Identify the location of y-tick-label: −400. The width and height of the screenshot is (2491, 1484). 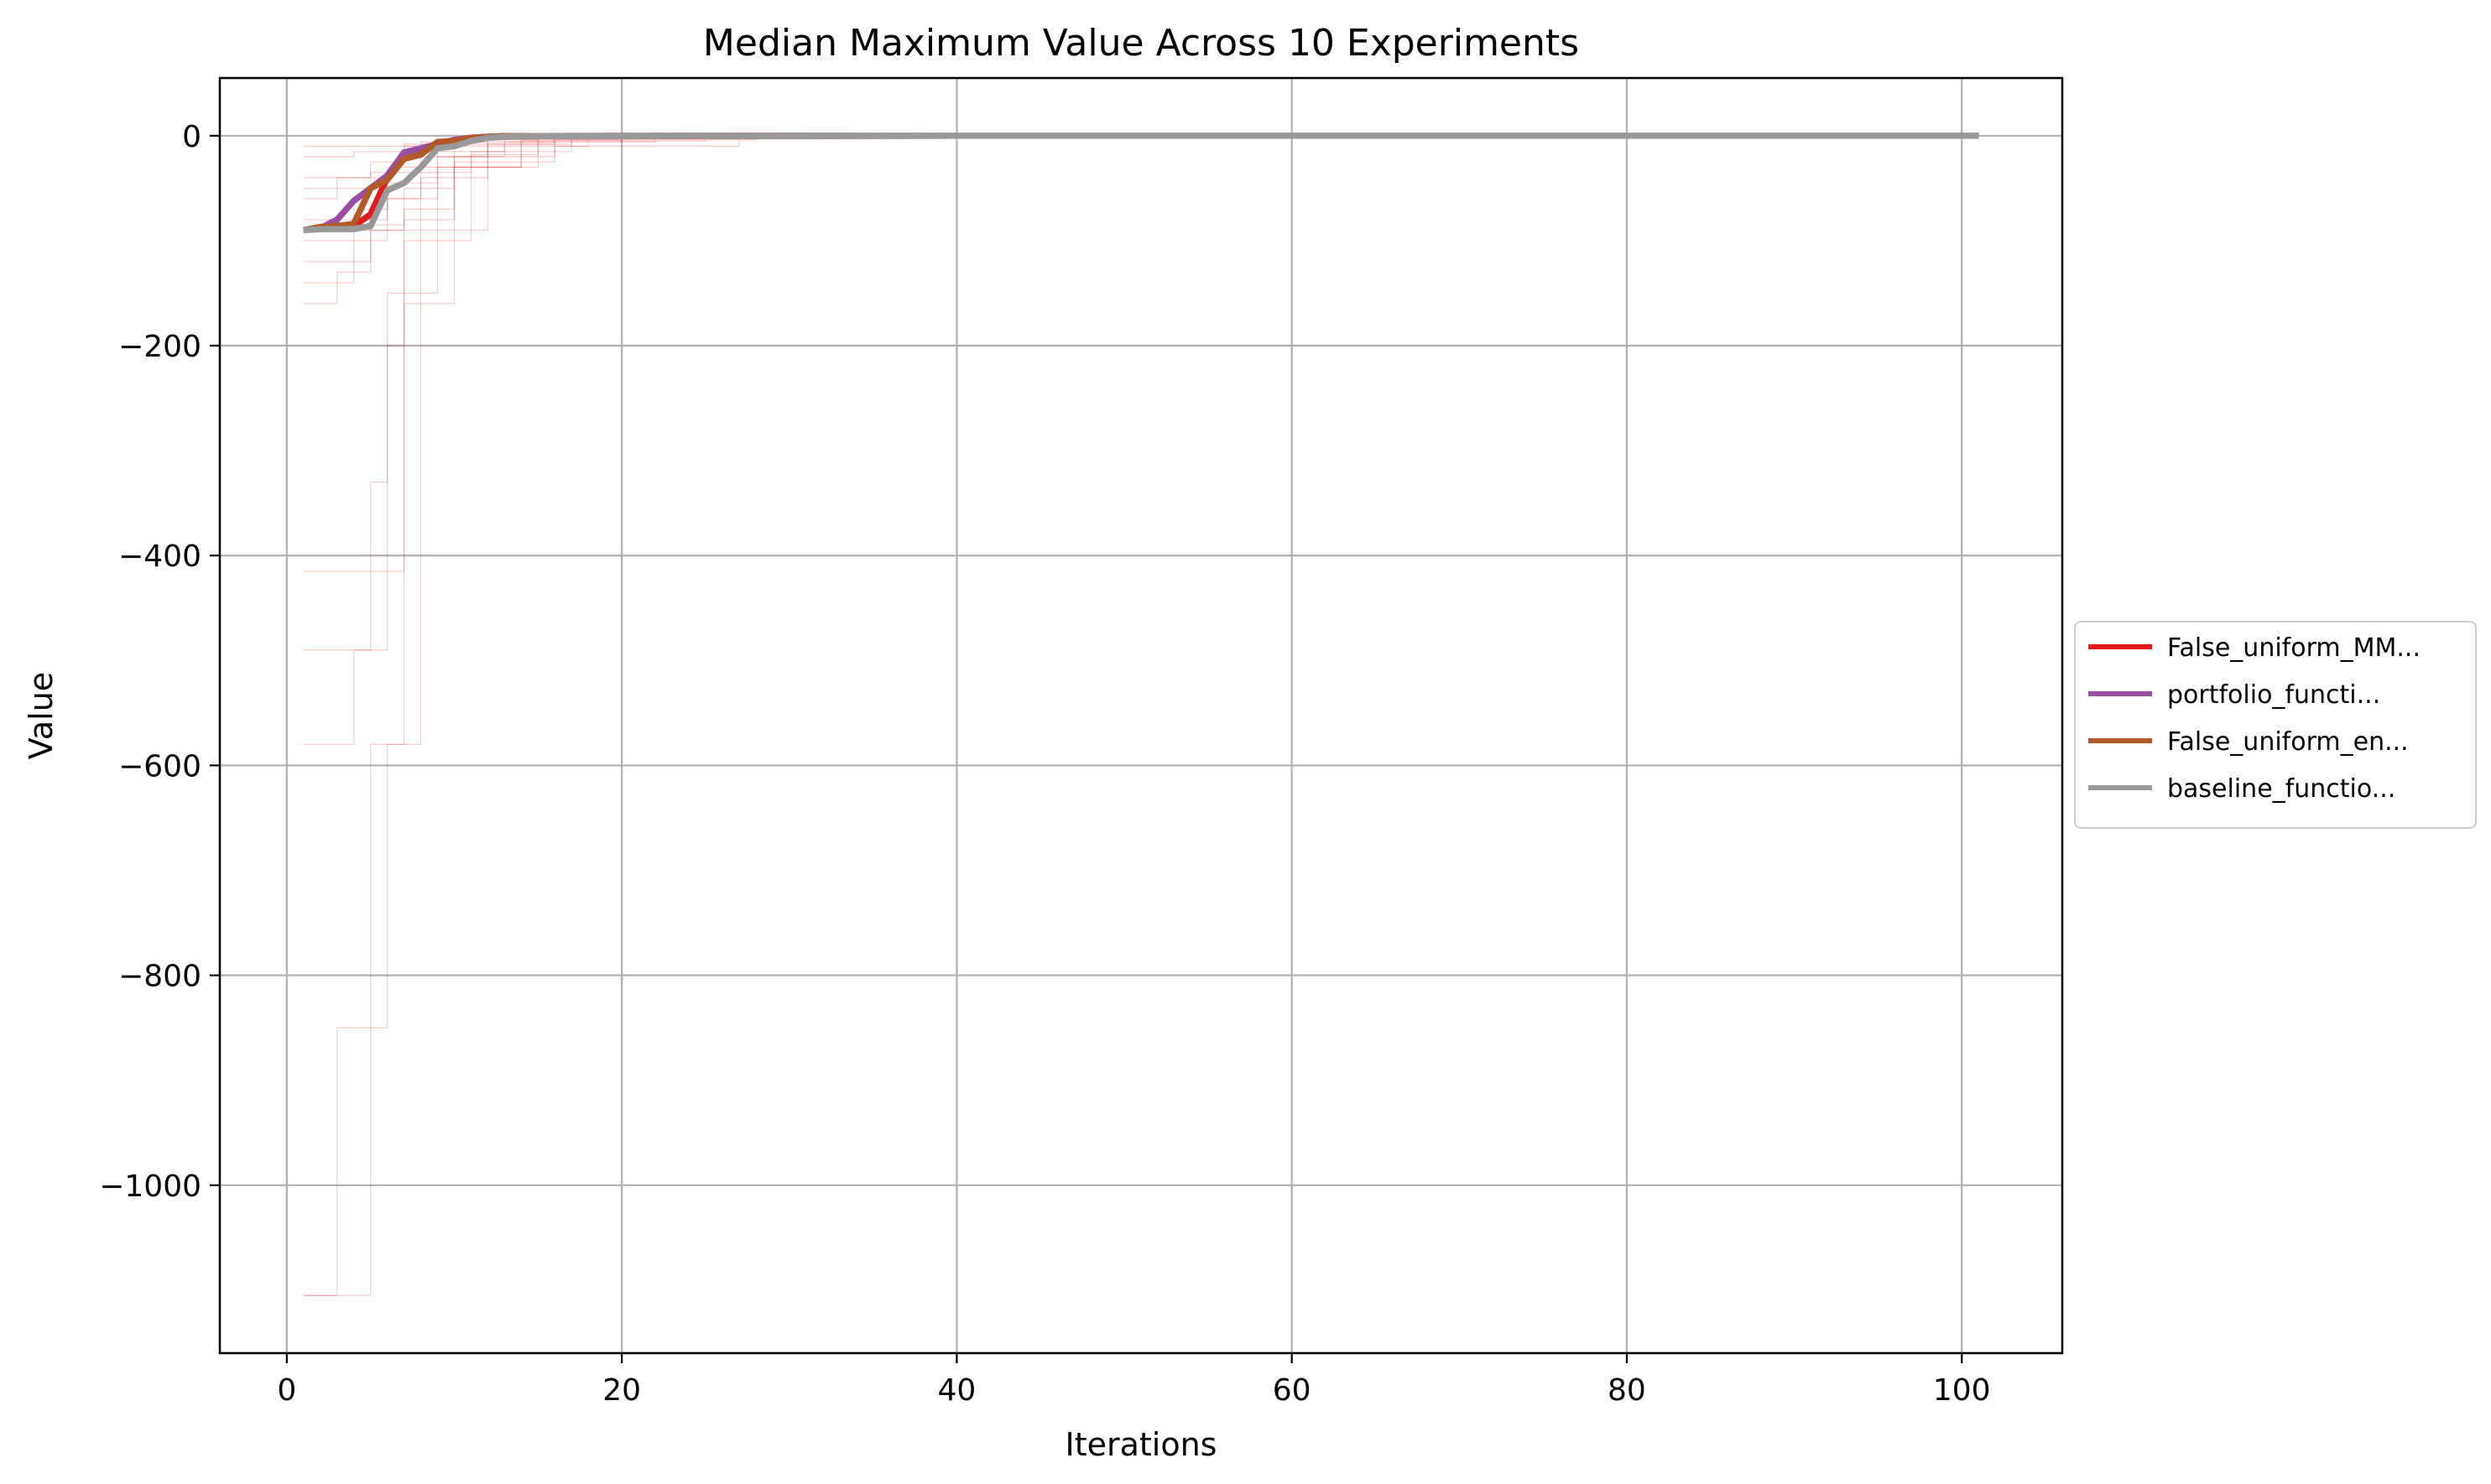
(160, 556).